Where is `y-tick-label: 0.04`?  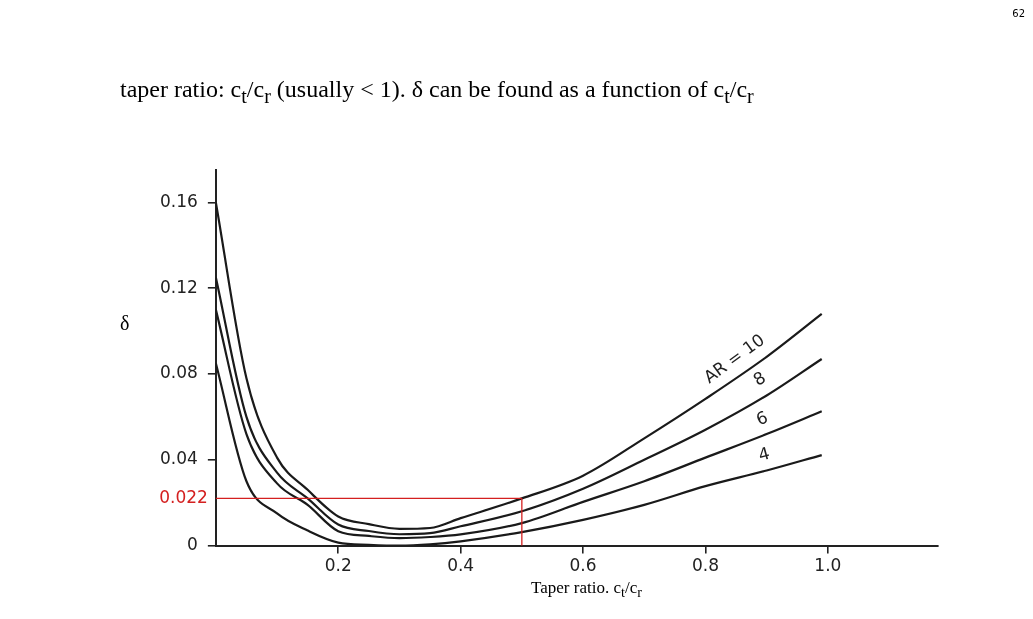
y-tick-label: 0.04 is located at coordinates (178, 458).